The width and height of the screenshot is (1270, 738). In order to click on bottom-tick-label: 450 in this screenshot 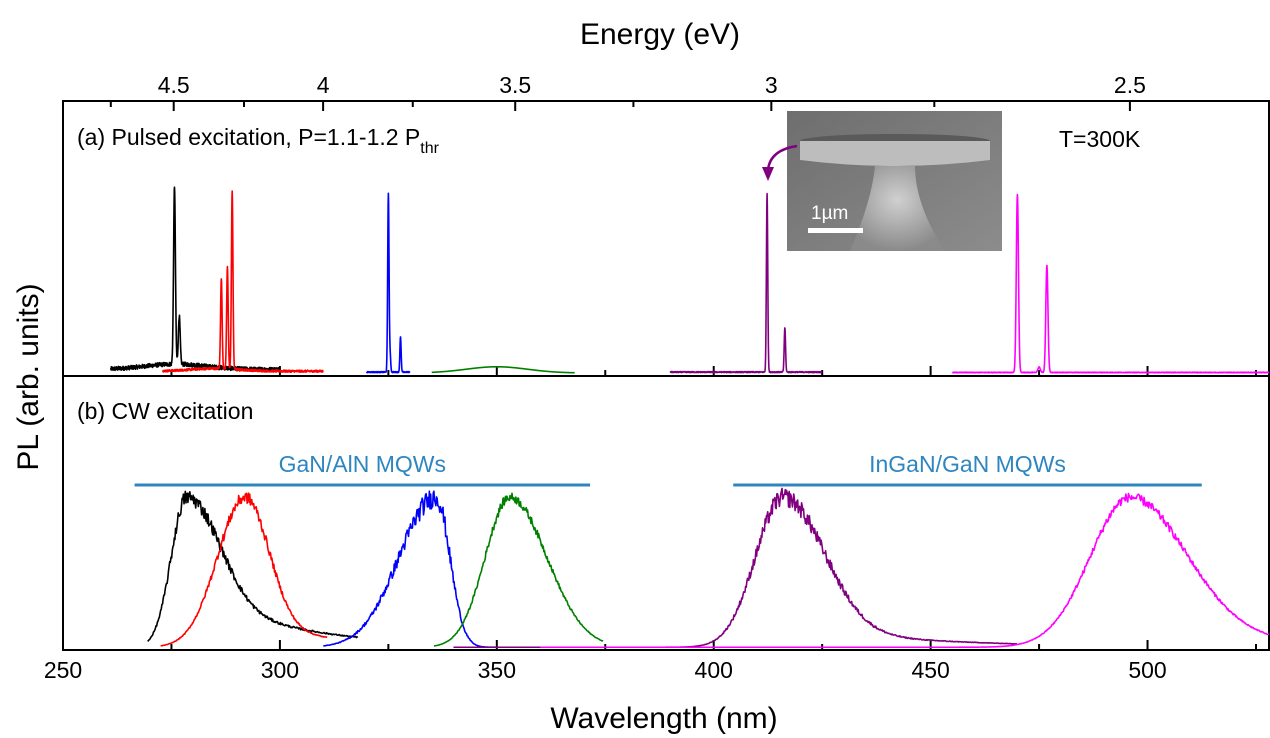, I will do `click(930, 670)`.